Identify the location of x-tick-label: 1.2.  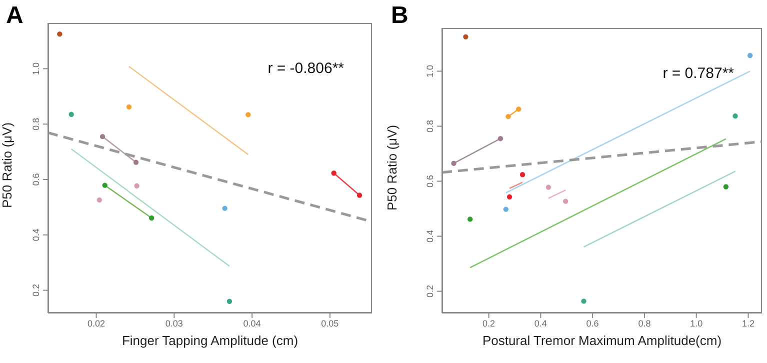
(748, 323).